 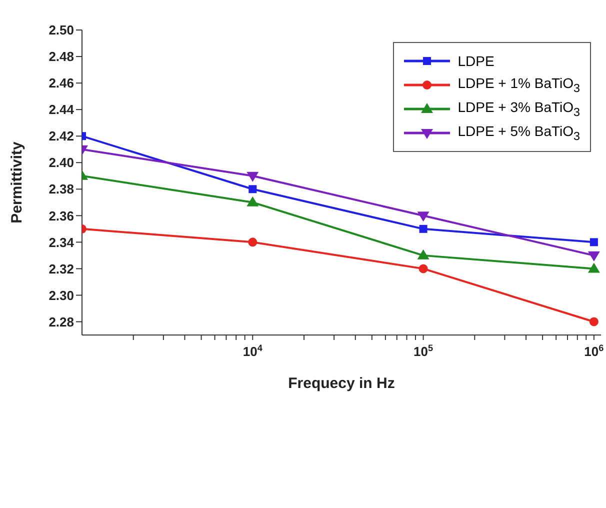 What do you see at coordinates (17, 182) in the screenshot?
I see `y-axis-title: Permittivity` at bounding box center [17, 182].